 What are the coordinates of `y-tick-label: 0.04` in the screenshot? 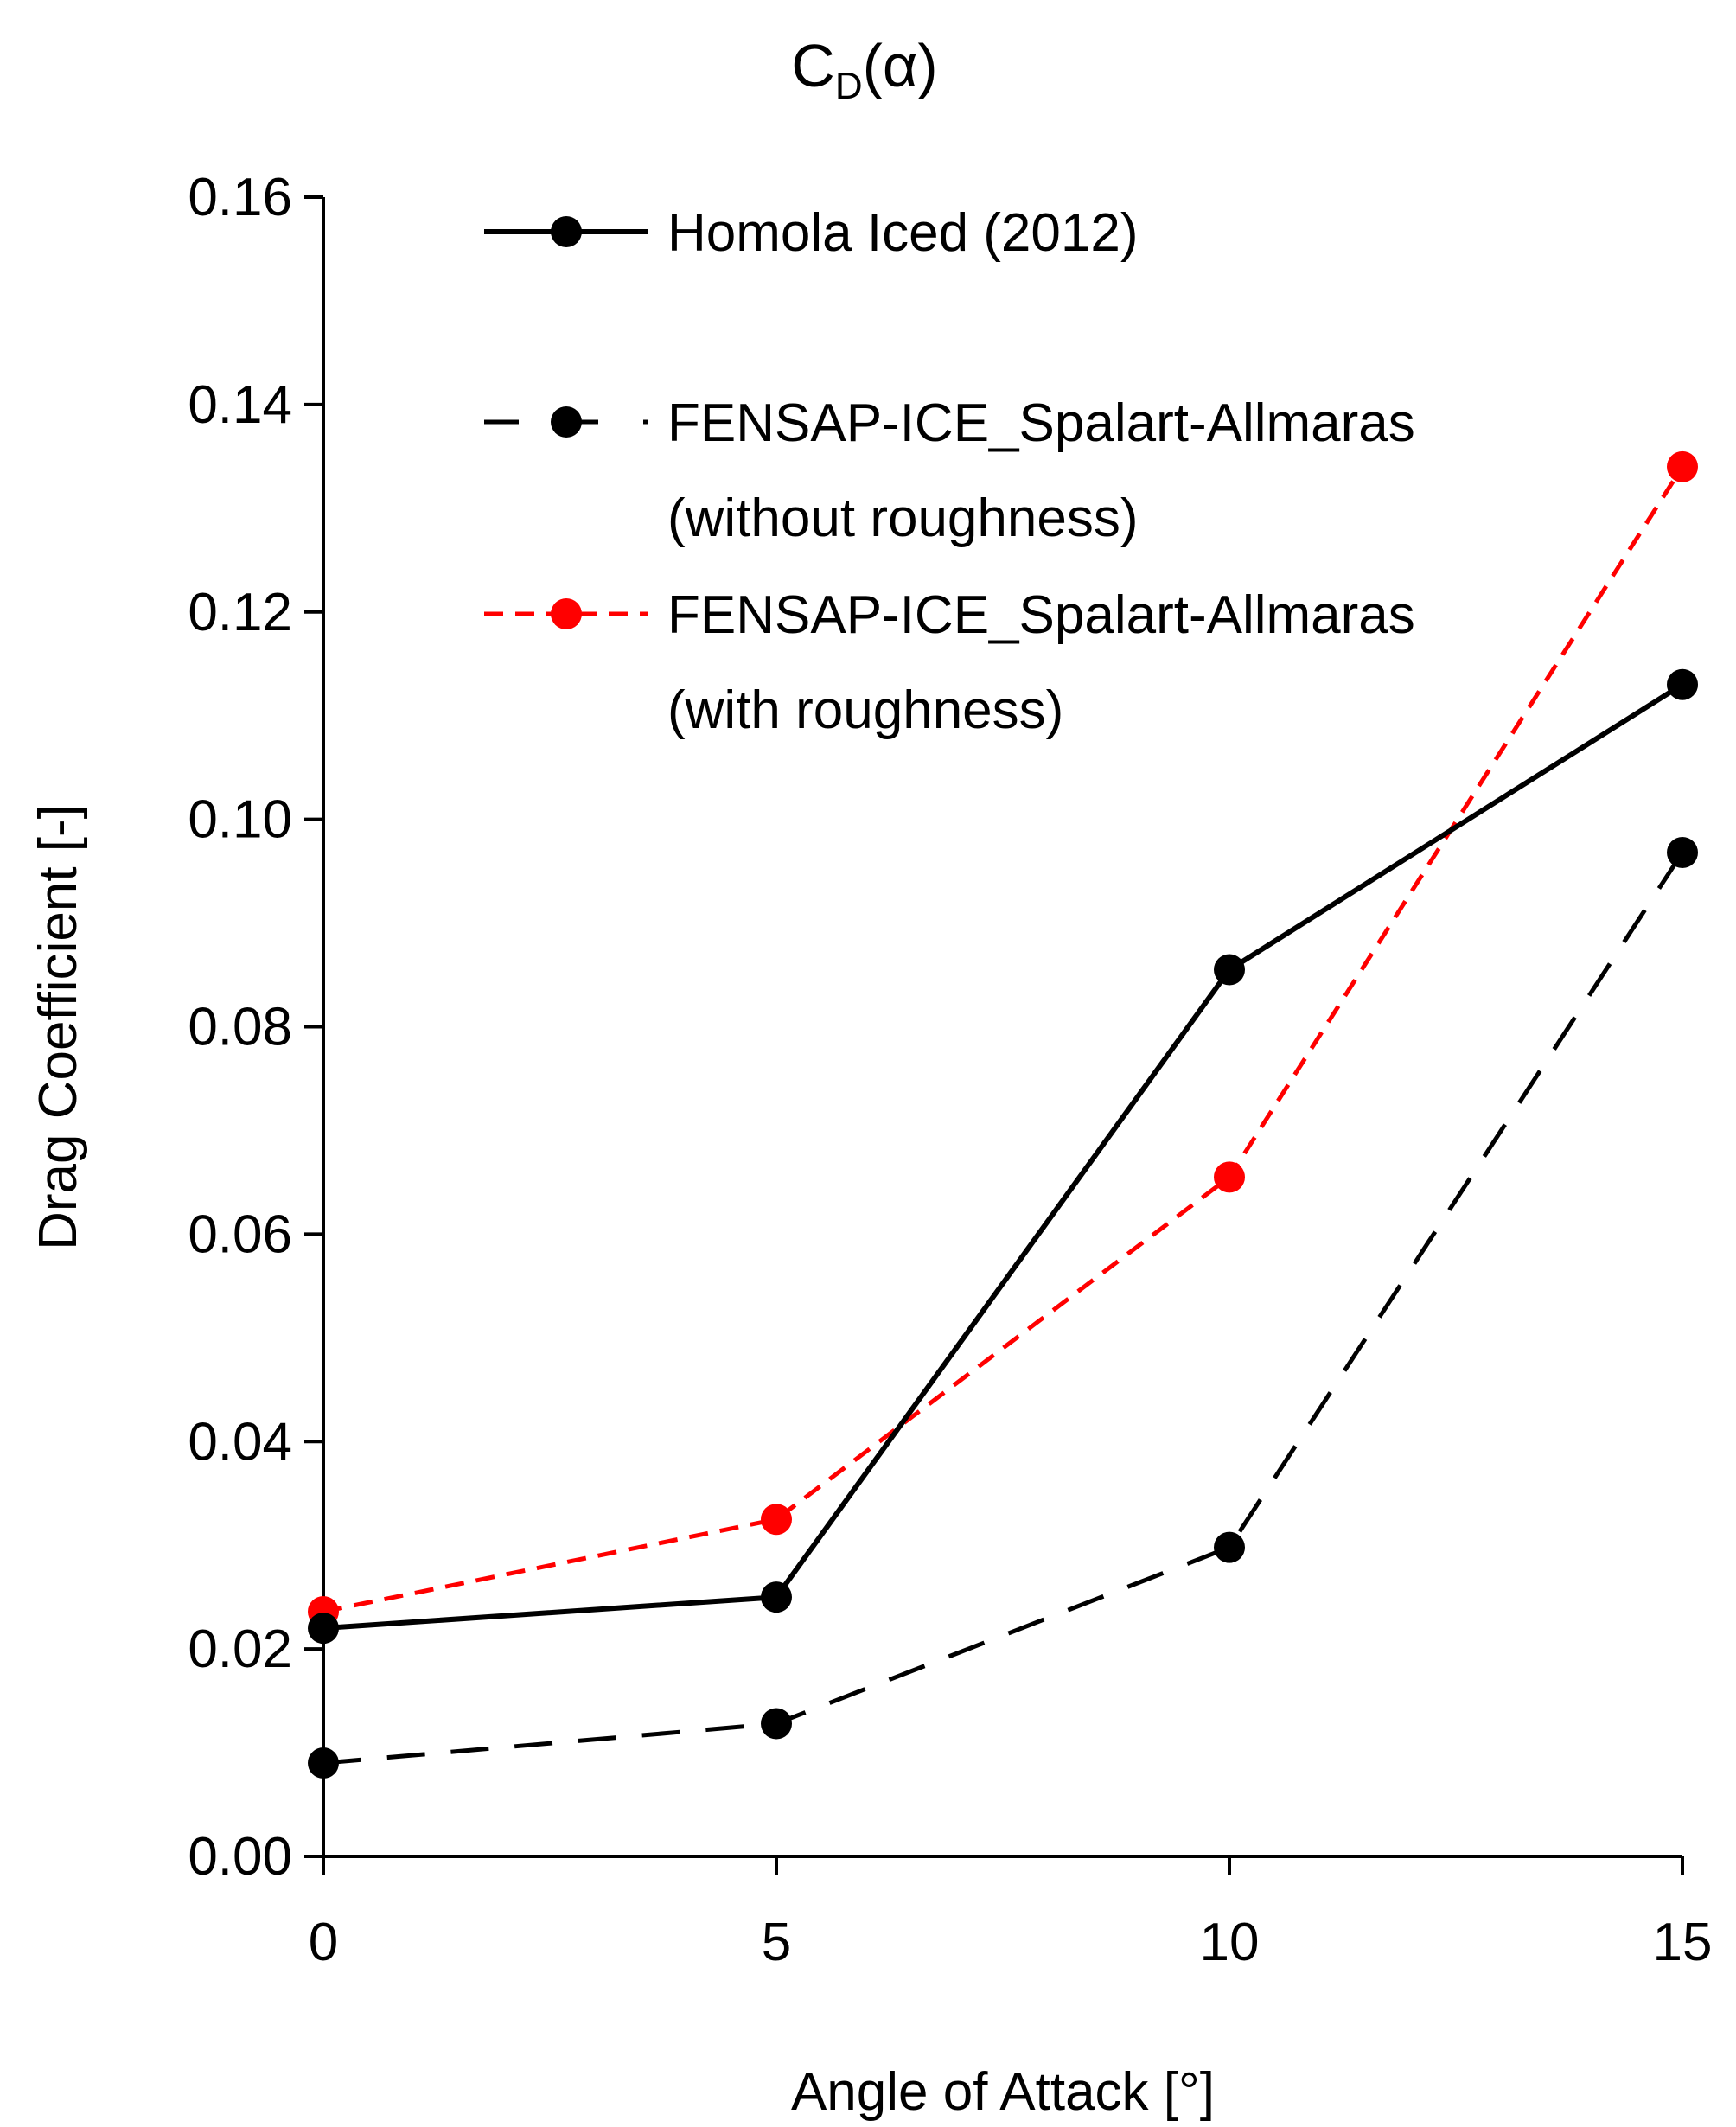 It's located at (240, 1442).